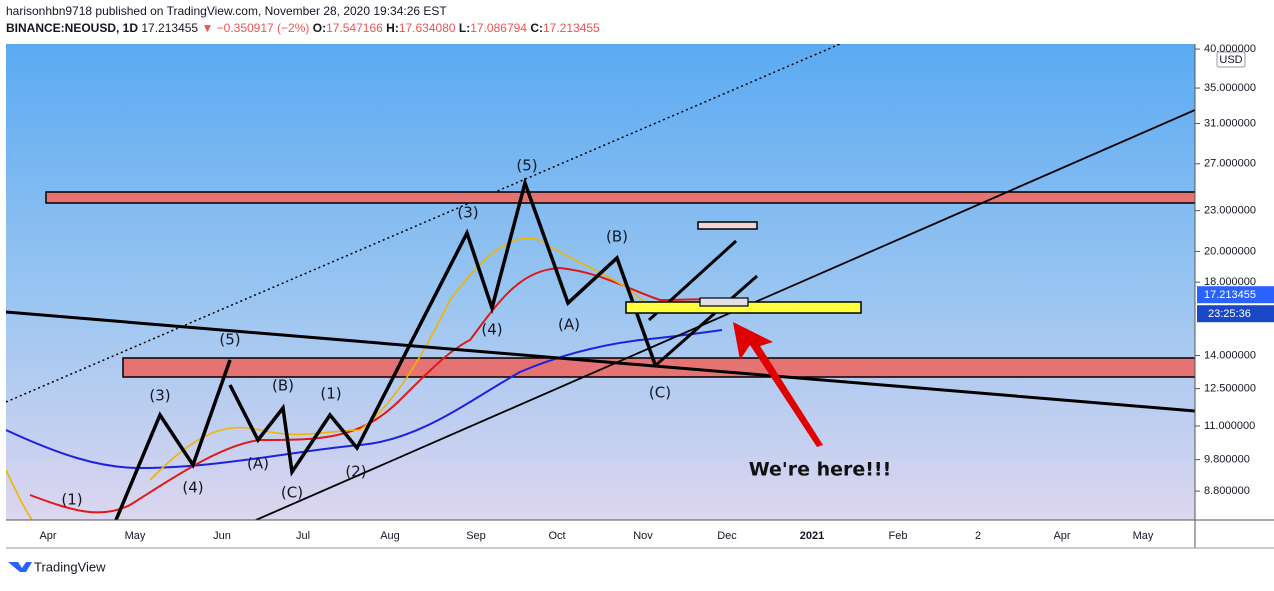 This screenshot has width=1274, height=591. Describe the element at coordinates (303, 536) in the screenshot. I see `x-tick-label: Jul` at that location.